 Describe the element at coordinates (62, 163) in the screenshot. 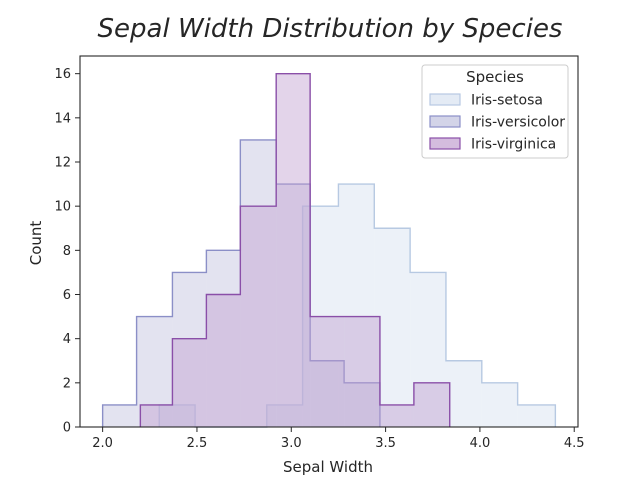

I see `y-tick-label: 12` at that location.